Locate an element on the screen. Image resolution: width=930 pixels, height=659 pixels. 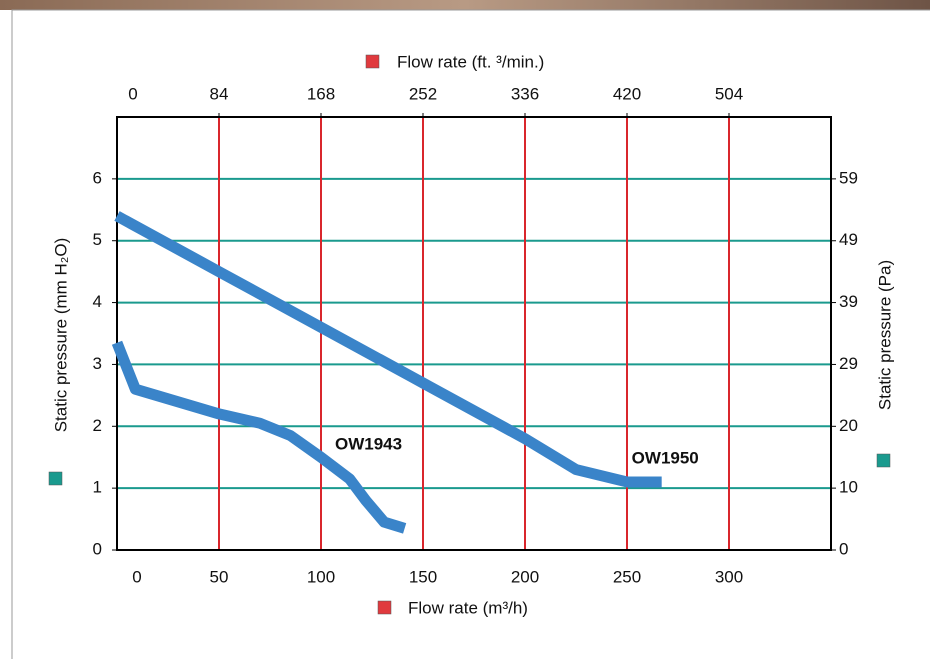
series-label: OW1950 is located at coordinates (665, 457).